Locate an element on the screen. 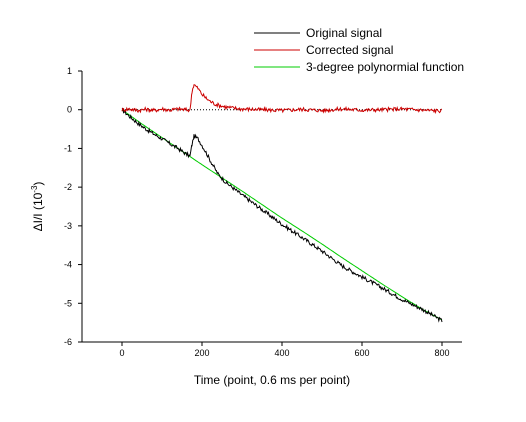 This screenshot has height=422, width=526. x-tick-label: 600 is located at coordinates (361, 353).